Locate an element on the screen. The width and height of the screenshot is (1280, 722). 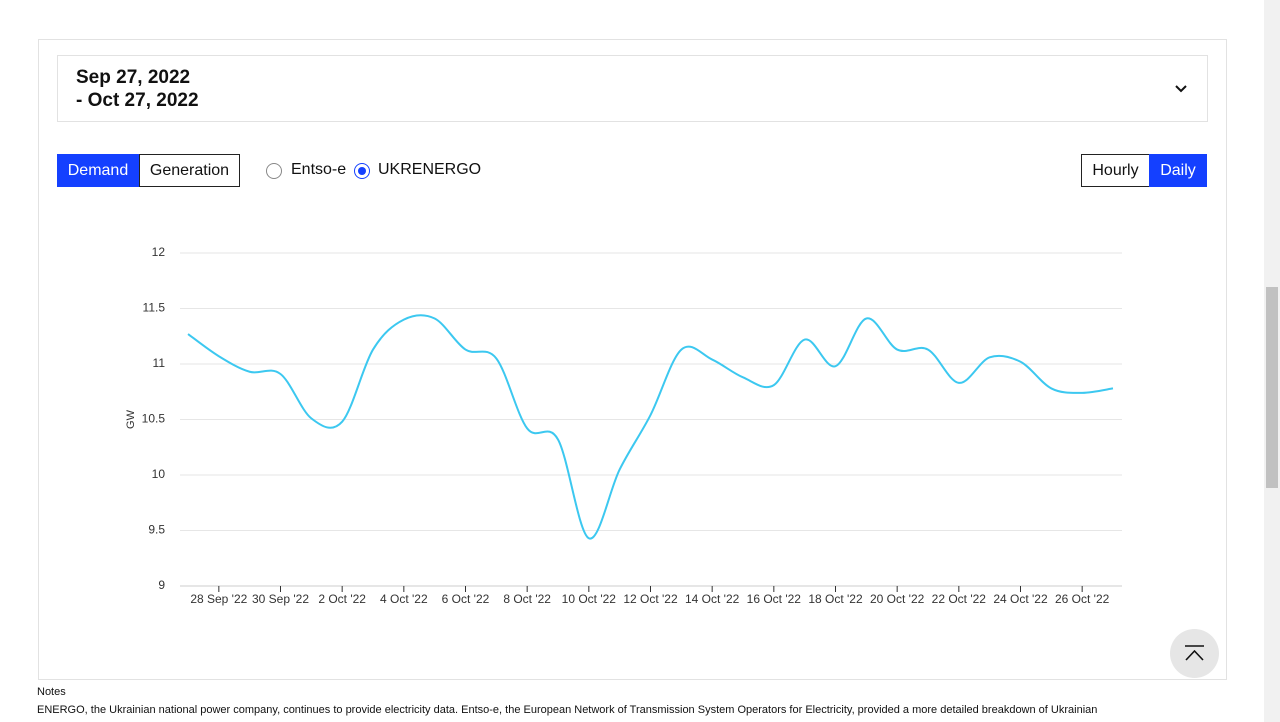
x-tick-label: 22 Oct '22 is located at coordinates (959, 599).